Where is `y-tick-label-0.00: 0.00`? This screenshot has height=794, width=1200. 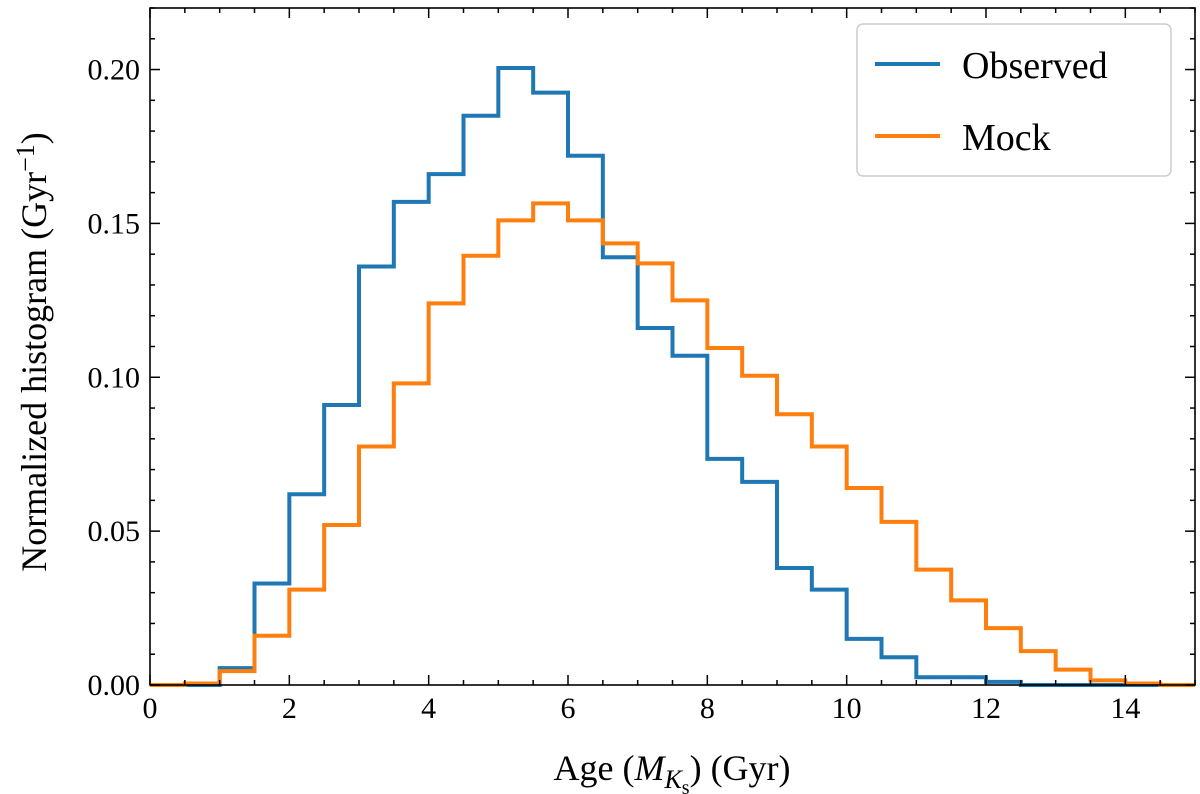
y-tick-label-0.00: 0.00 is located at coordinates (114, 685).